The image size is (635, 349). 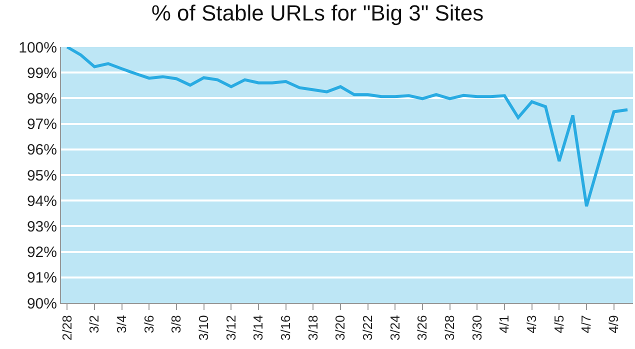 I want to click on x-tick-label: 3/12, so click(x=230, y=328).